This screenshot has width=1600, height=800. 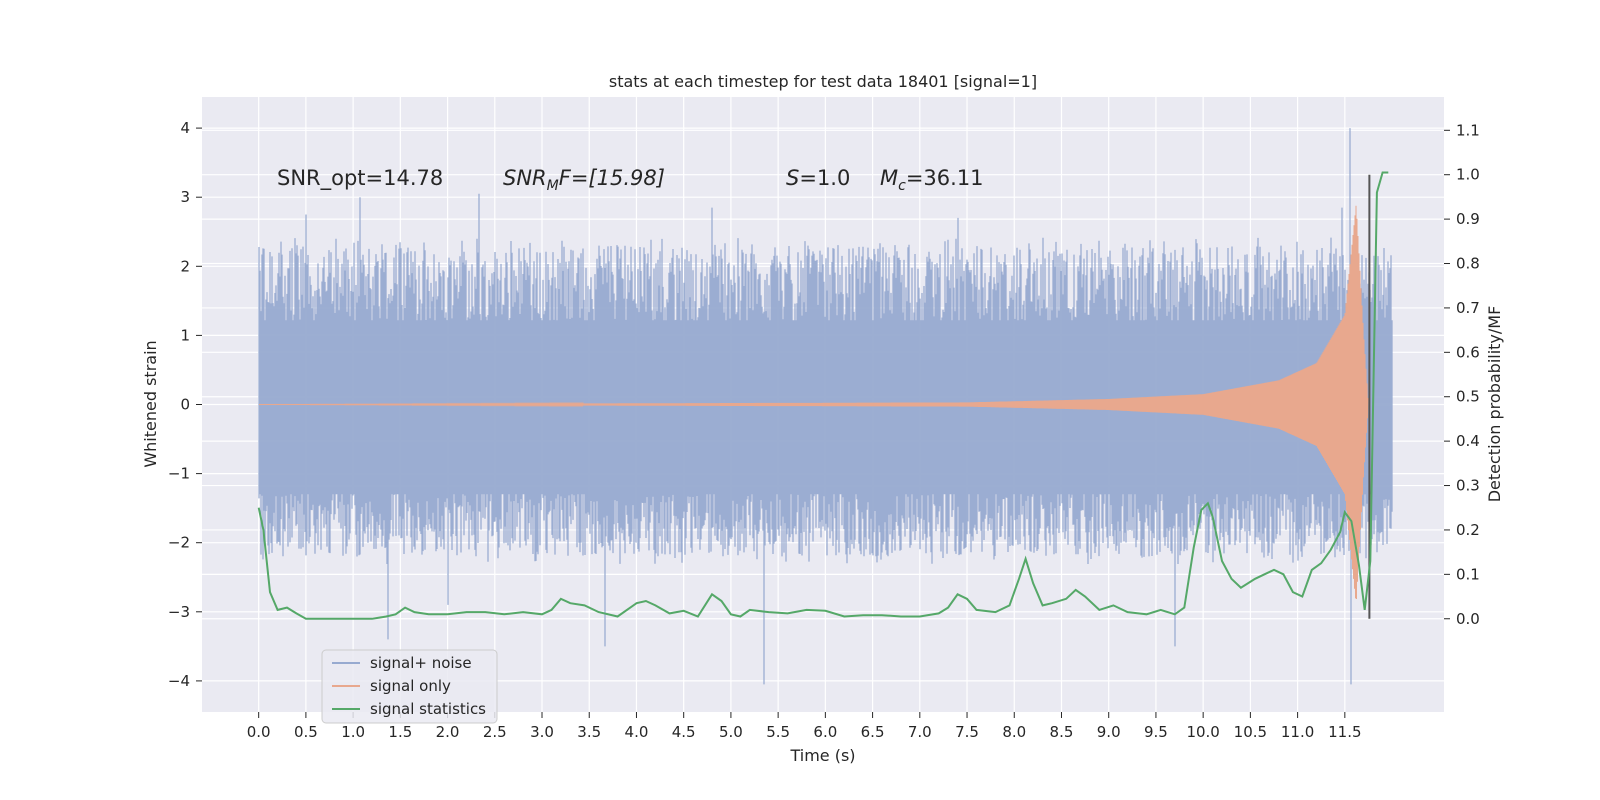 I want to click on y-left-axis-ticks: 4 3 2 1 0 −1 −2 −3 −4, so click(x=185, y=404).